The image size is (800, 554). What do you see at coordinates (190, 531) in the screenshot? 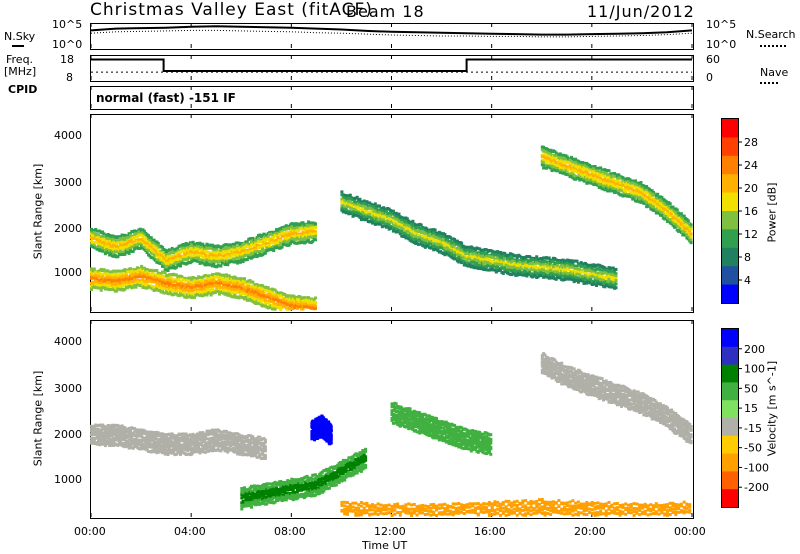
I see `xtick-1: 04:00` at bounding box center [190, 531].